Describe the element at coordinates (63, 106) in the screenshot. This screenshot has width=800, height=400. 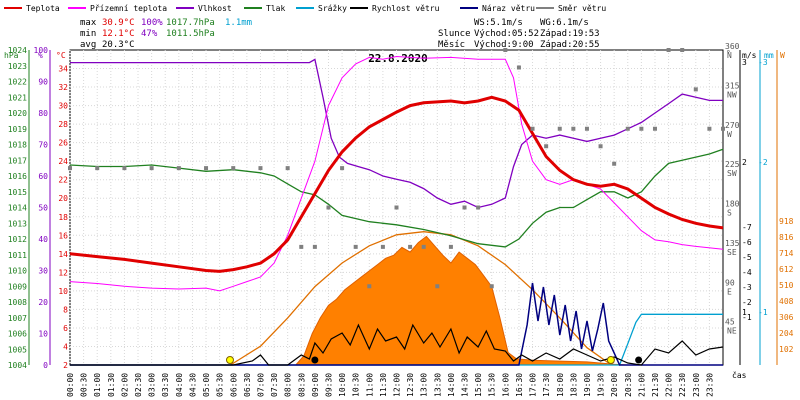
I see `temp-tick-label: 30` at that location.